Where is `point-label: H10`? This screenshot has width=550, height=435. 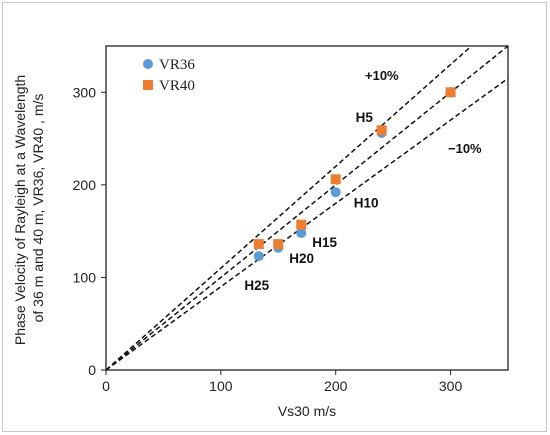 point-label: H10 is located at coordinates (366, 202).